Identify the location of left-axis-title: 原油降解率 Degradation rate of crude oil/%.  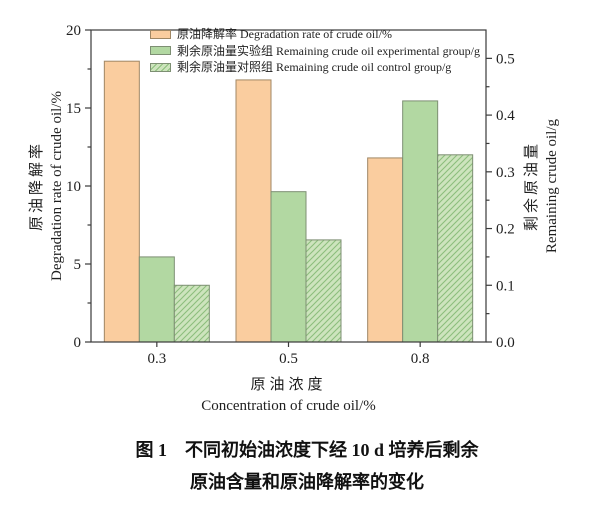
(47, 186).